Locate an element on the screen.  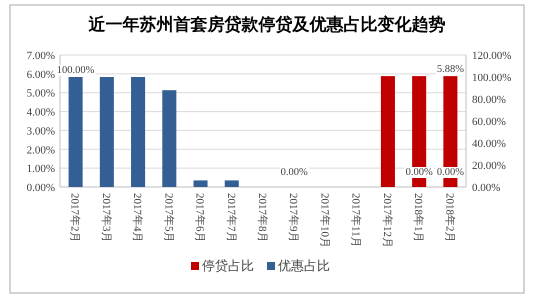
x-tick-label: 2017年6月 is located at coordinates (200, 217).